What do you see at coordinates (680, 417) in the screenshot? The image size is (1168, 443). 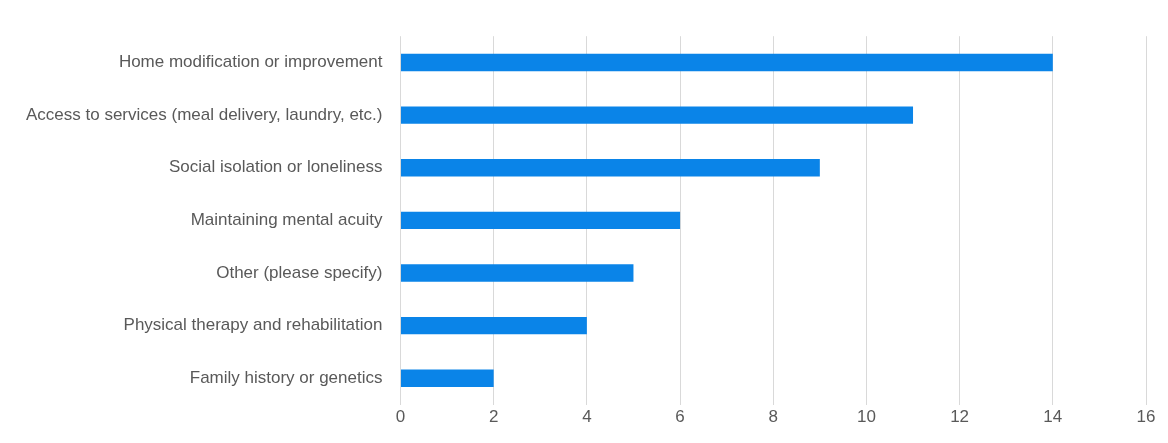 I see `x-tick-label: 6` at bounding box center [680, 417].